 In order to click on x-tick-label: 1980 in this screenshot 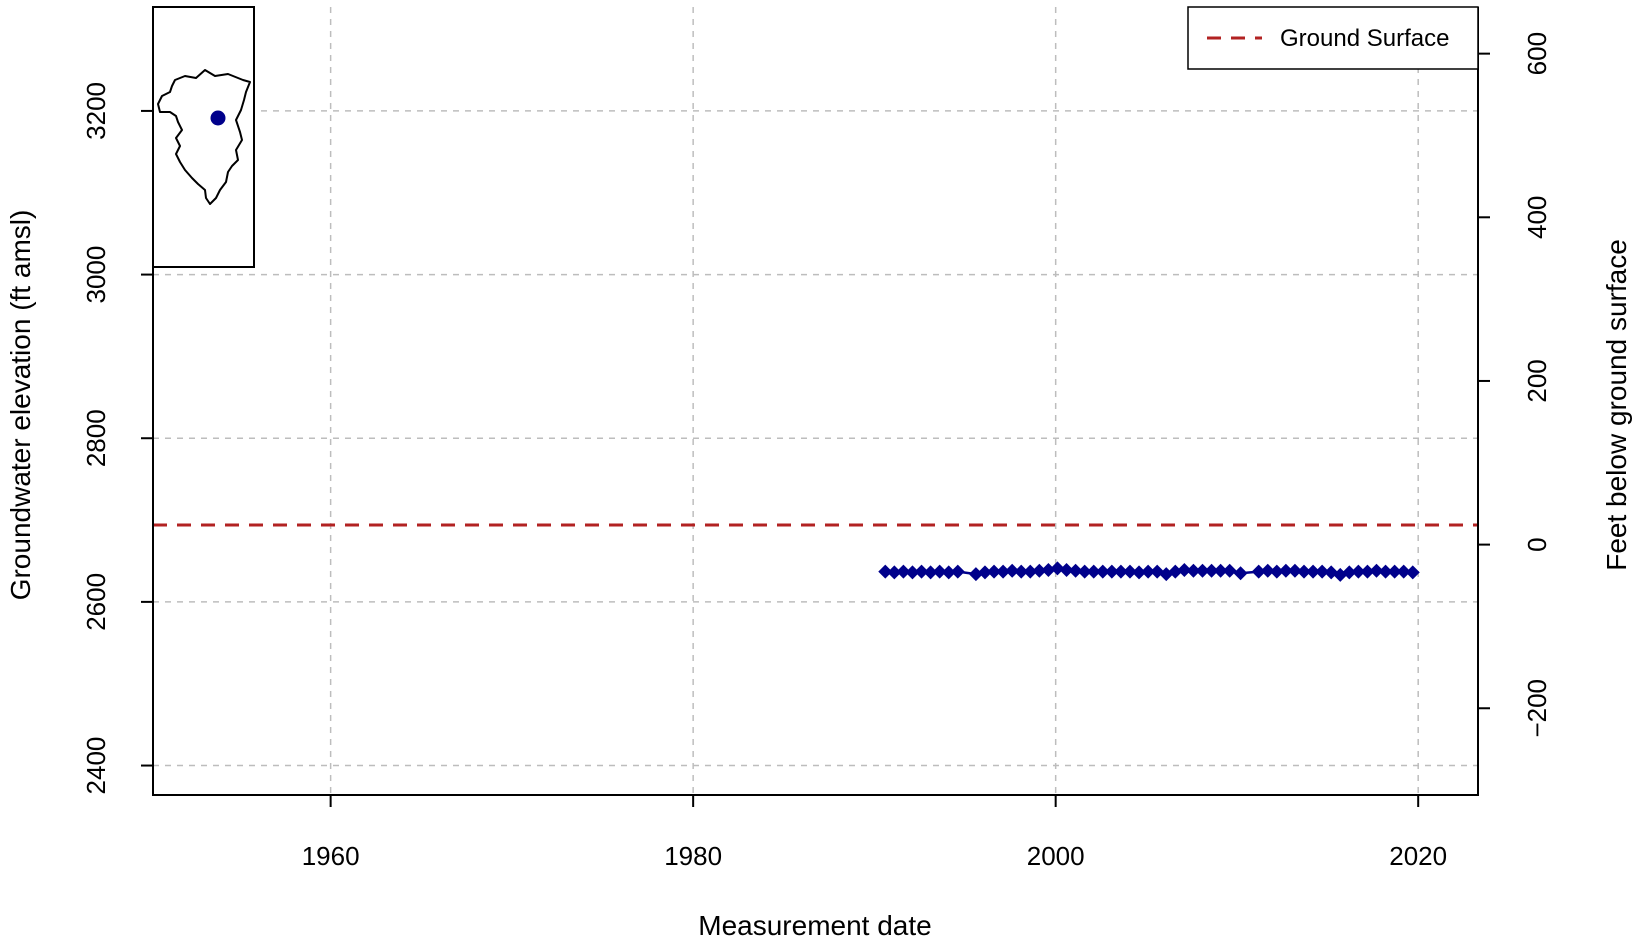, I will do `click(693, 856)`.